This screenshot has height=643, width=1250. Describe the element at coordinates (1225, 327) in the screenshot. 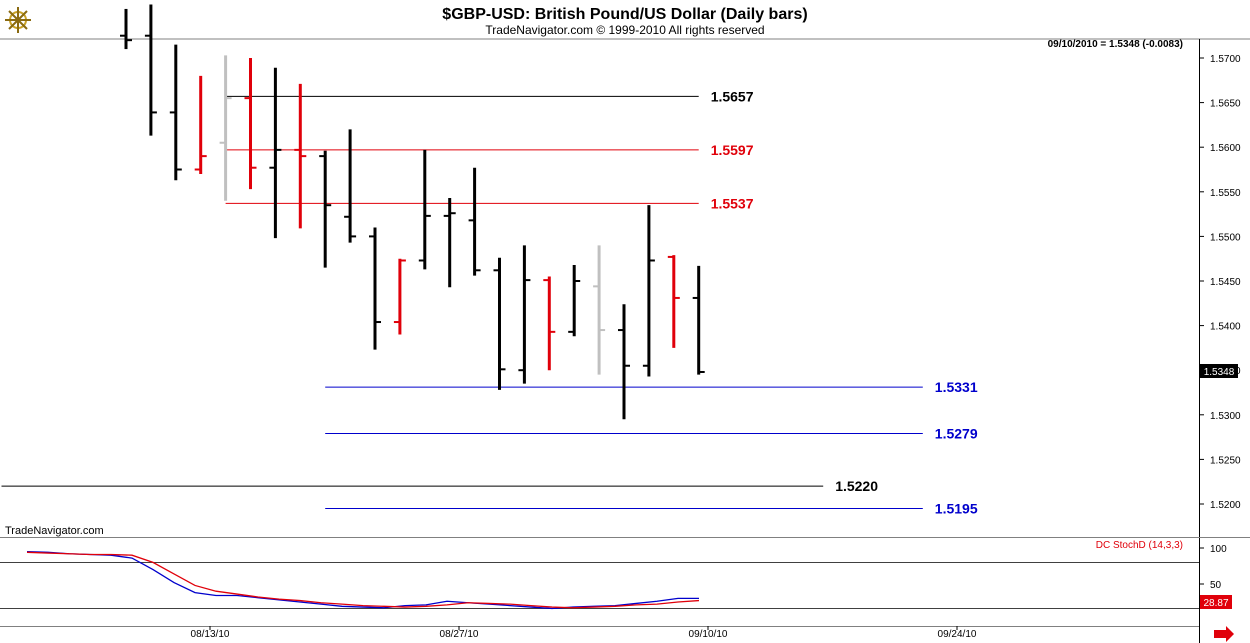

I see `price-tick-label: 1.5400` at that location.